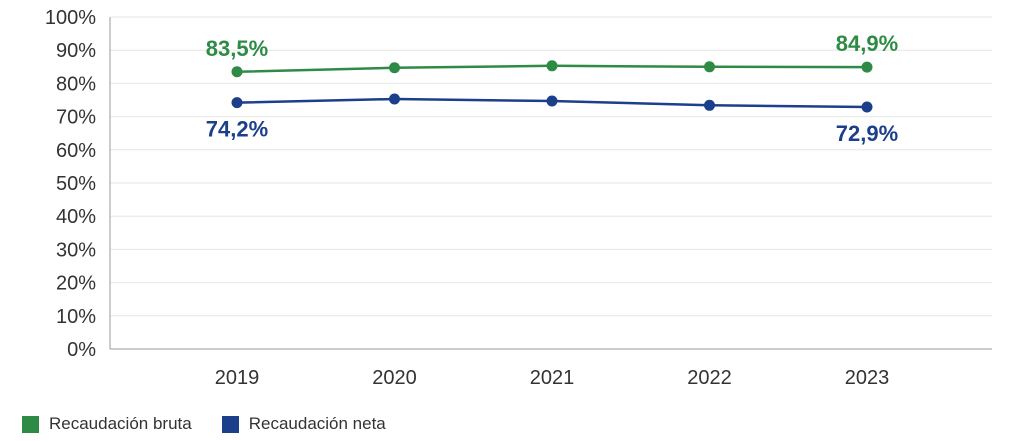  Describe the element at coordinates (120, 423) in the screenshot. I see `legend-label-bruta: Recaudación bruta` at that location.